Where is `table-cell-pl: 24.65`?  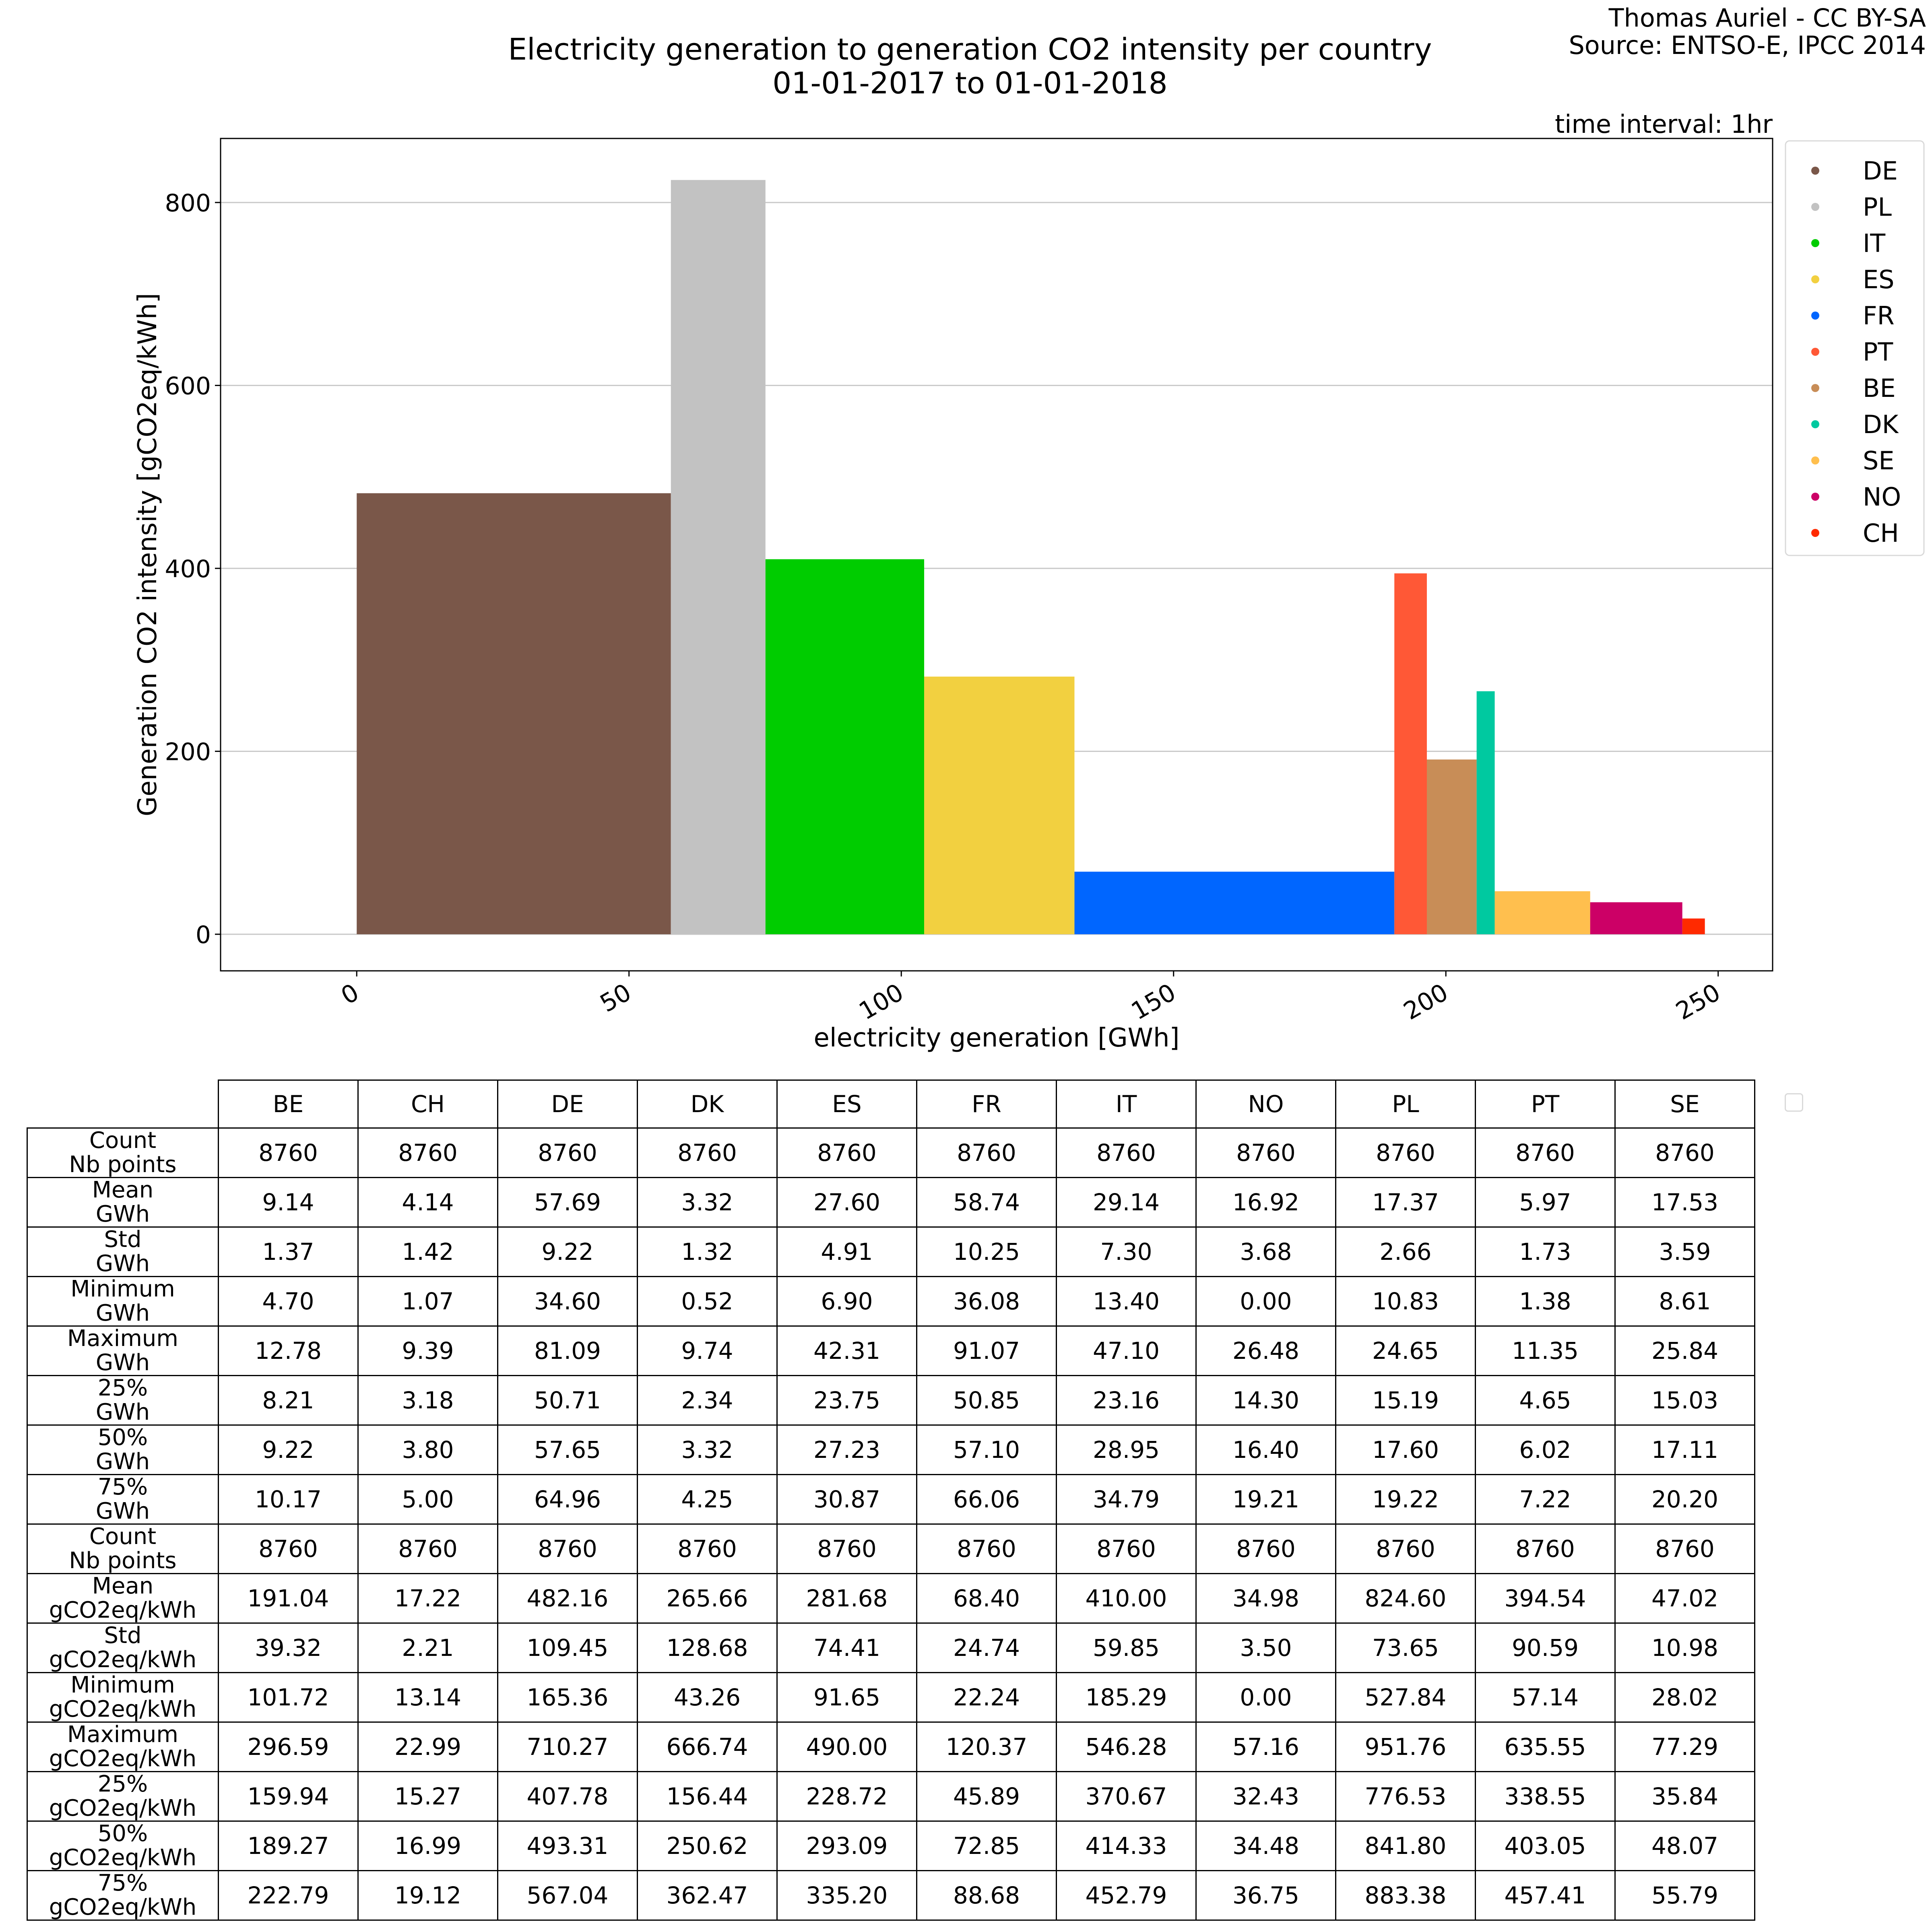 table-cell-pl: 24.65 is located at coordinates (1405, 1350).